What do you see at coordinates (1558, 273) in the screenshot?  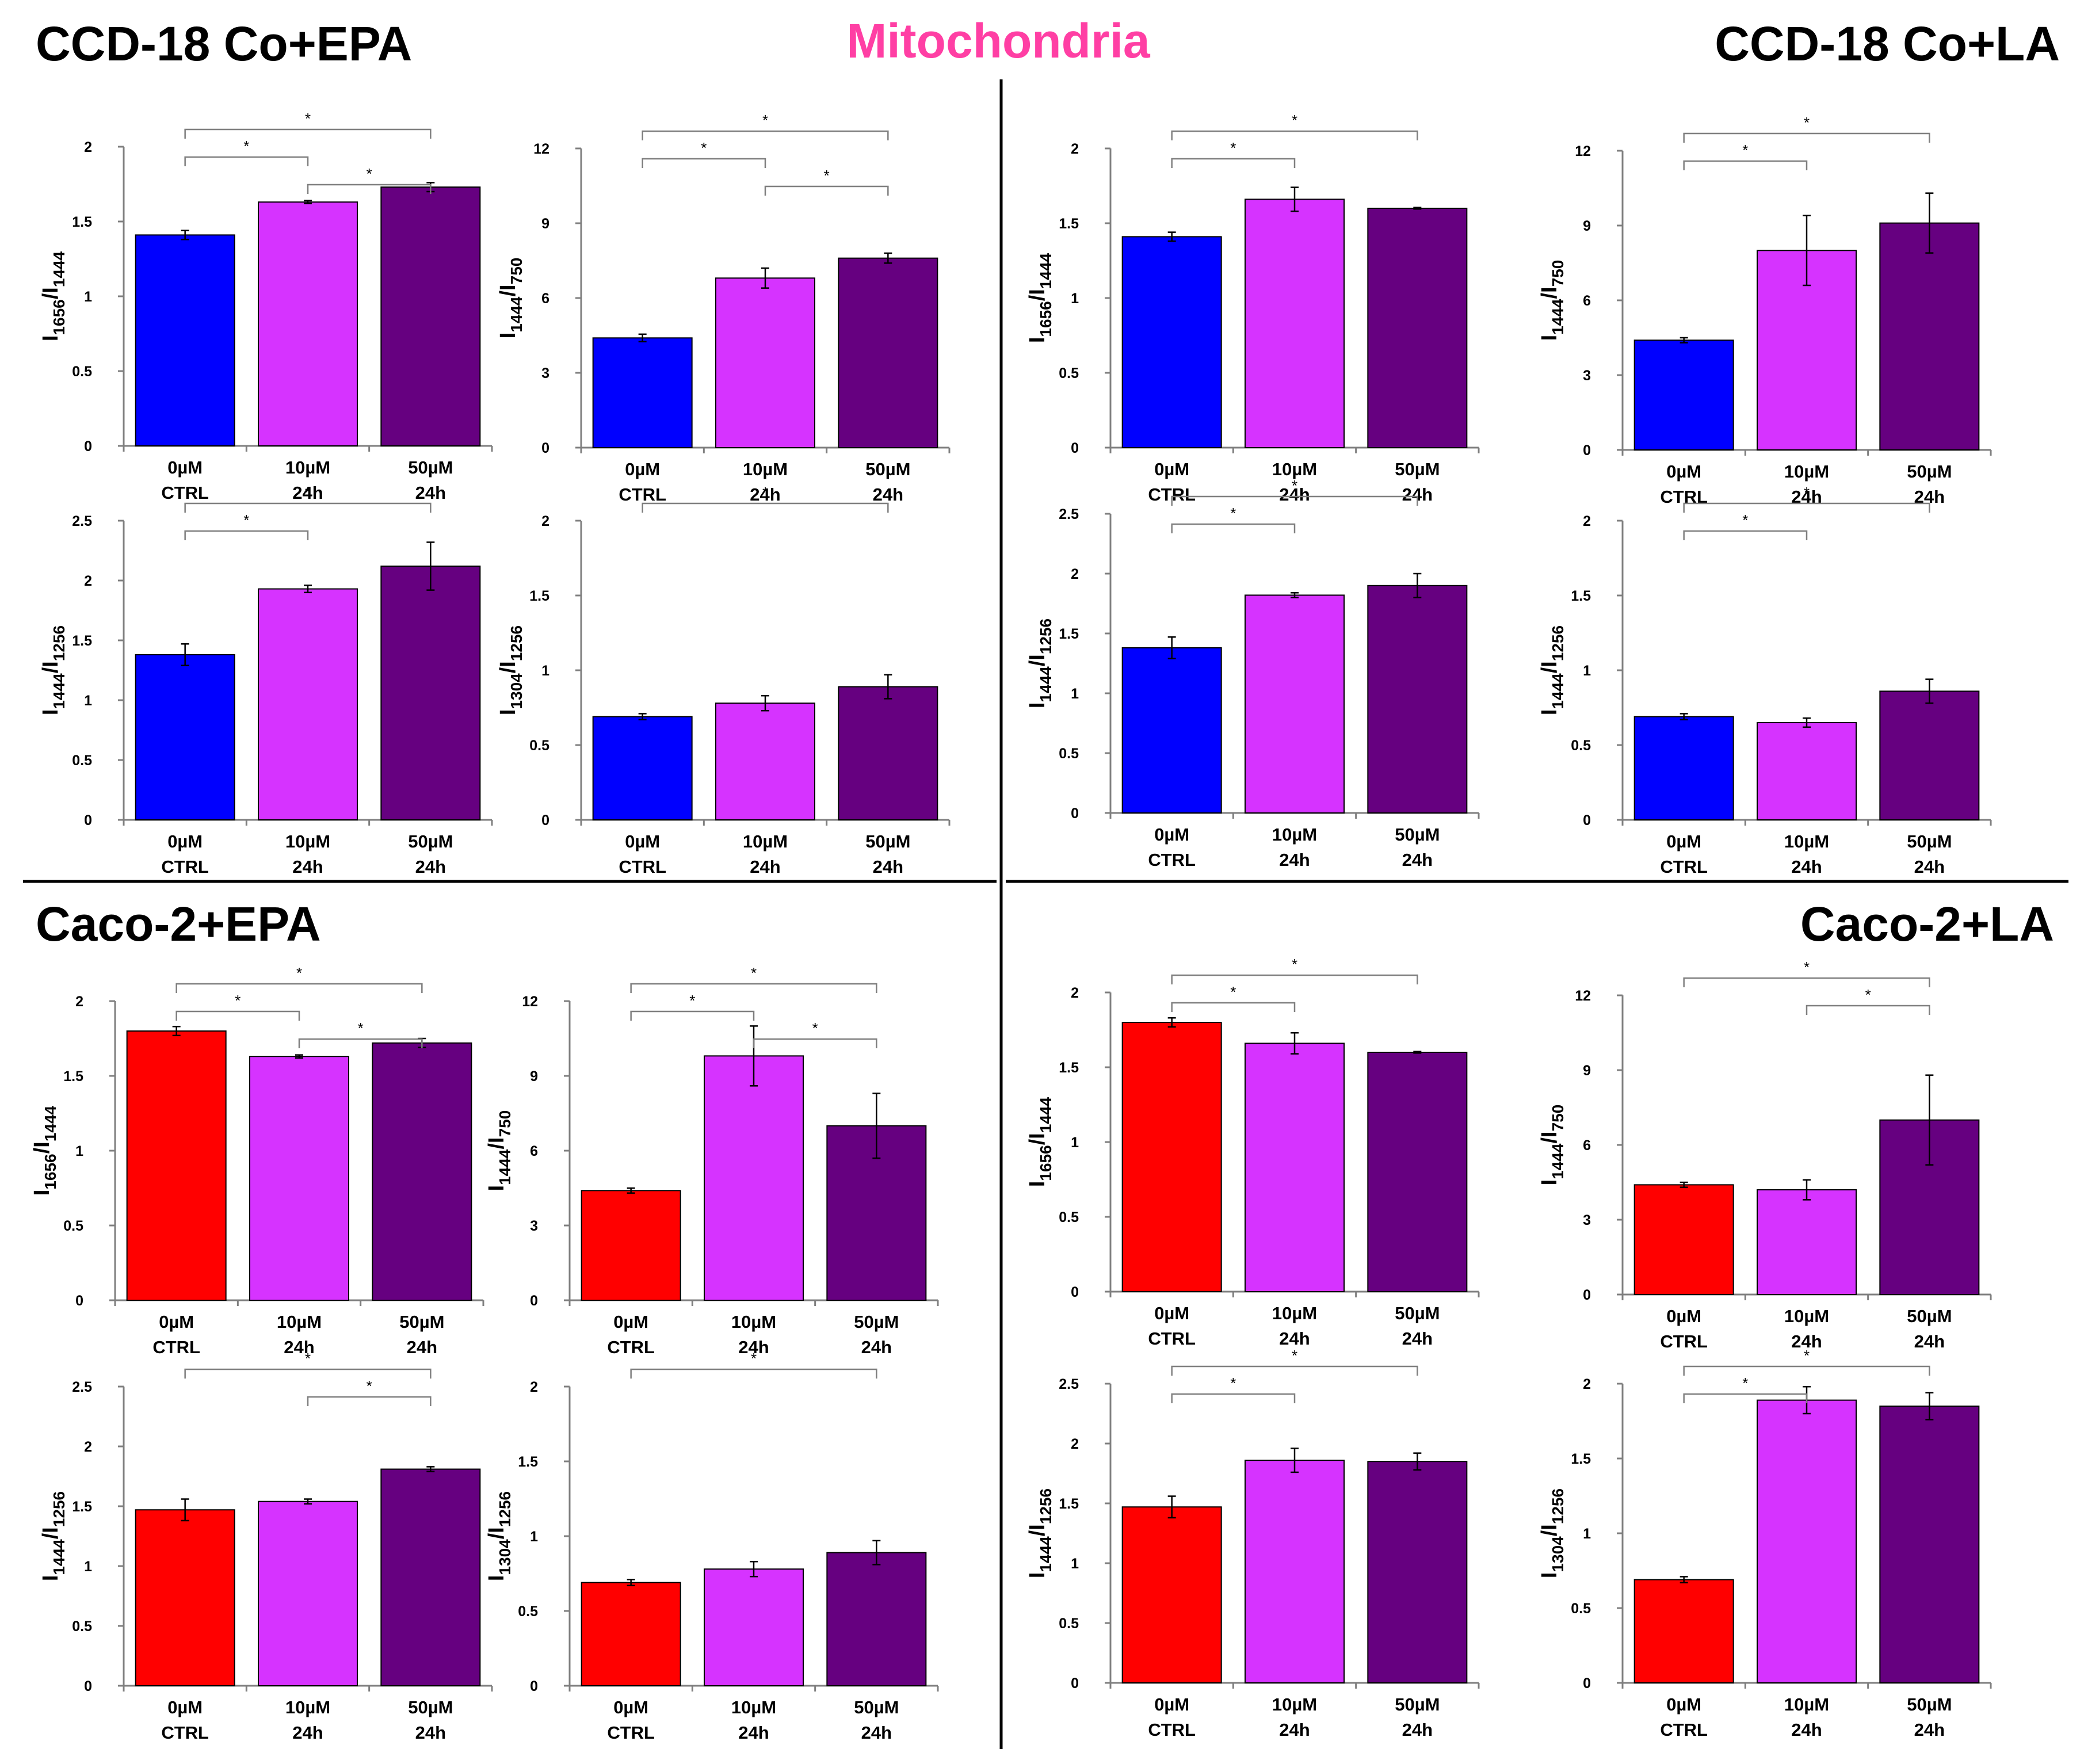 I see `y-axis-label-part: 750` at bounding box center [1558, 273].